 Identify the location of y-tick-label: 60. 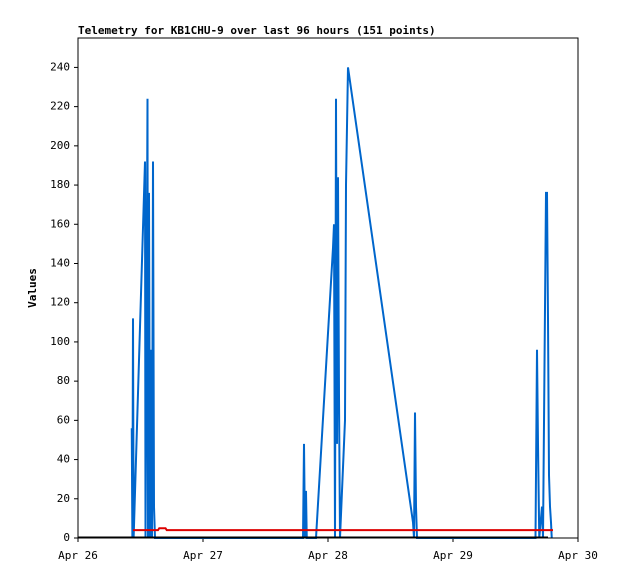
(63, 419).